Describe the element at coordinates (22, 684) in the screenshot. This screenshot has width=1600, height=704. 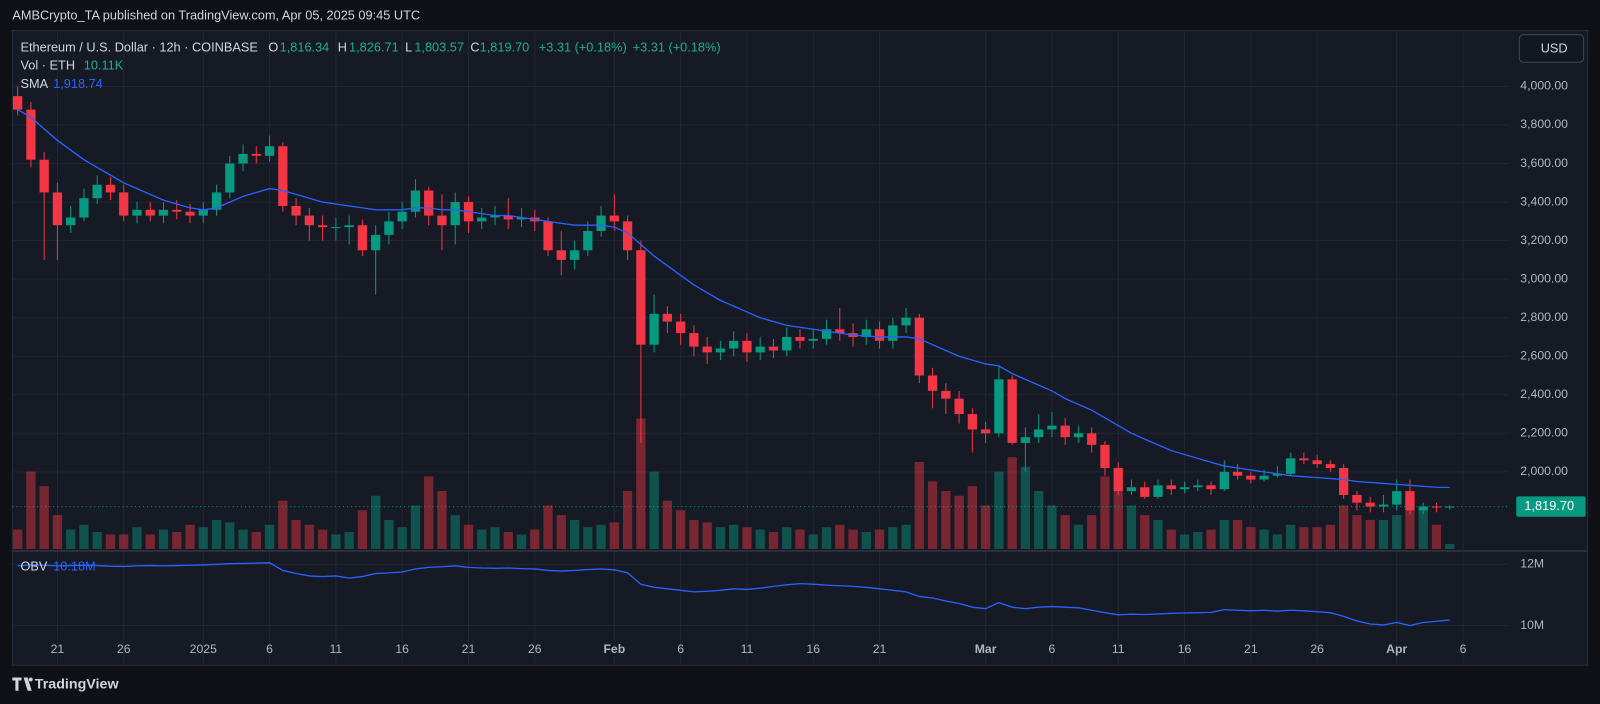
I see `logo` at that location.